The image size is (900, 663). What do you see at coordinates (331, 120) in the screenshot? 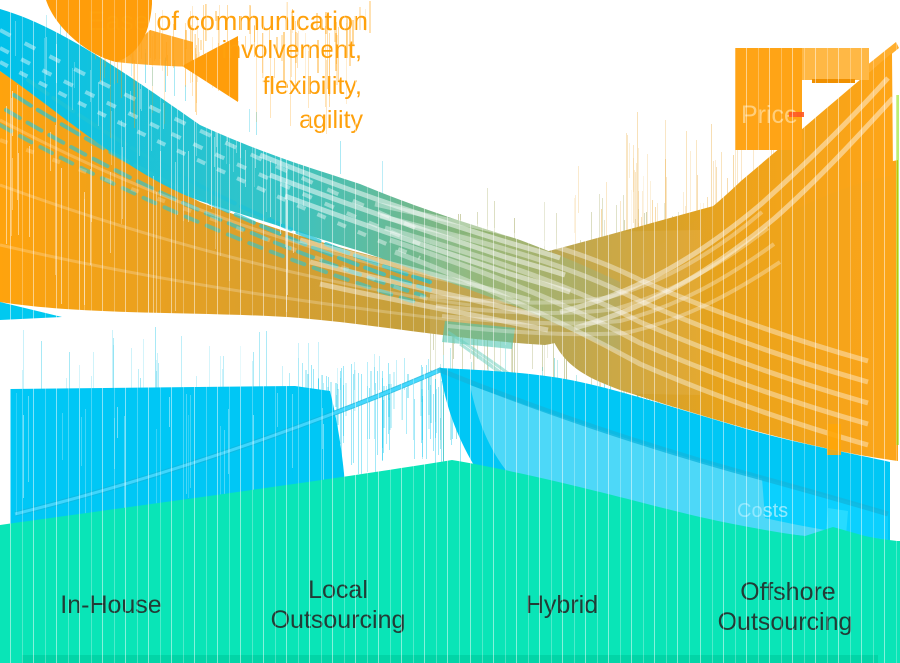
I see `svg-text: agility` at bounding box center [331, 120].